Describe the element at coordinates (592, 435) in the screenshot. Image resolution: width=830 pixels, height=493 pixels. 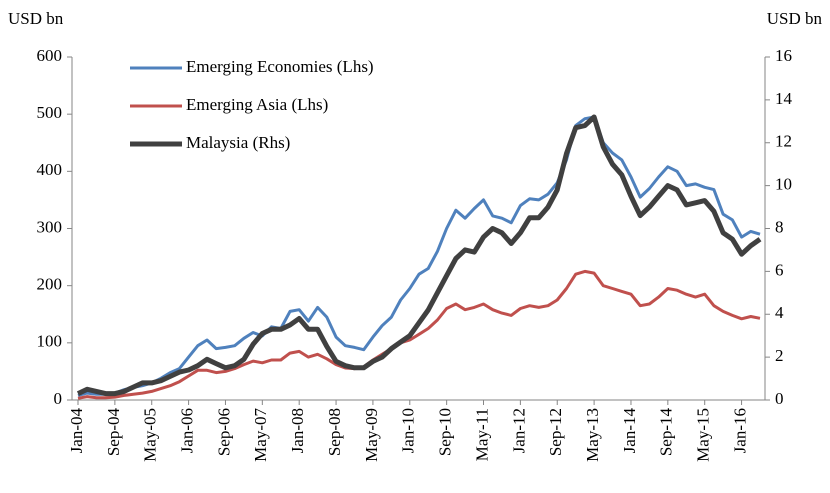
I see `x-tick-label: May-13` at that location.